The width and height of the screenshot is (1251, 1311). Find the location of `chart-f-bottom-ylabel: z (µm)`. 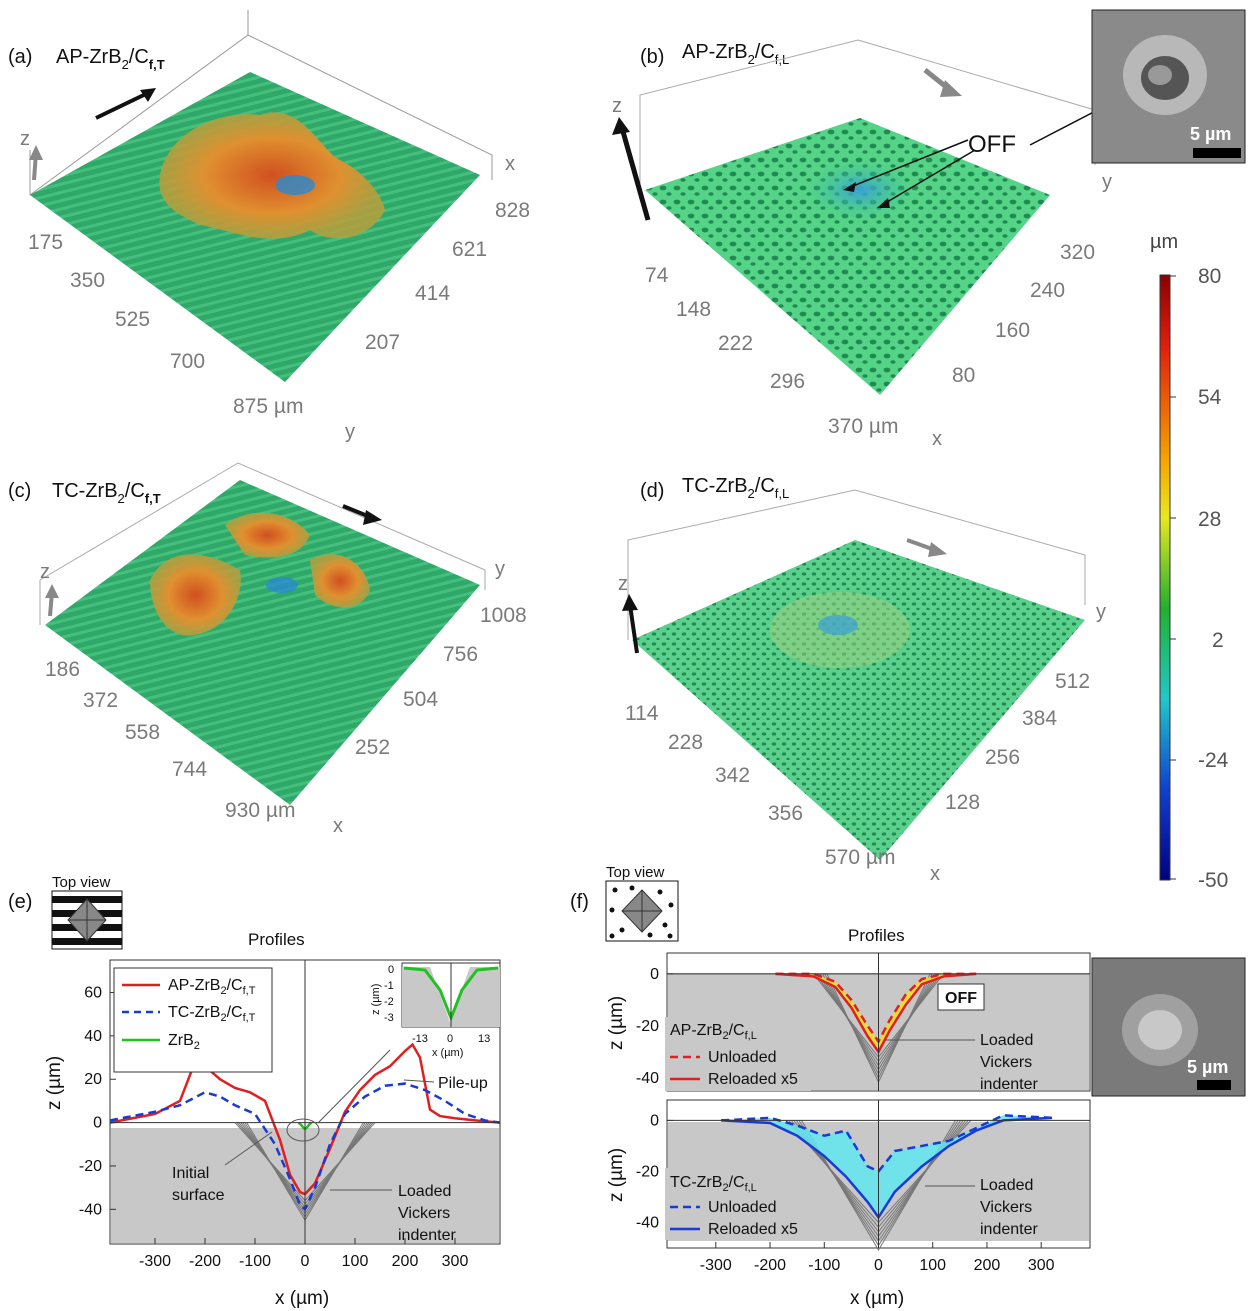

chart-f-bottom-ylabel: z (µm) is located at coordinates (616, 1175).